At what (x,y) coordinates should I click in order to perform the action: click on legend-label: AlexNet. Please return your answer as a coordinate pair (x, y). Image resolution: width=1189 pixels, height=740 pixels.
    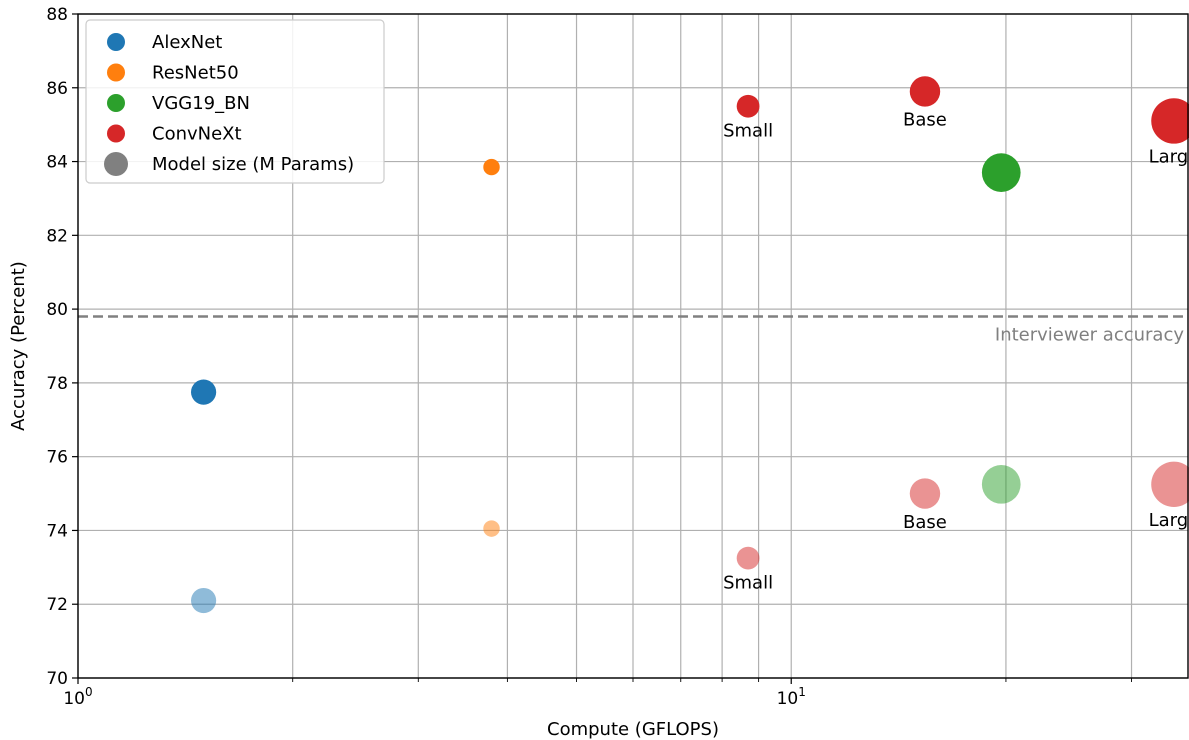
    Looking at the image, I should click on (187, 42).